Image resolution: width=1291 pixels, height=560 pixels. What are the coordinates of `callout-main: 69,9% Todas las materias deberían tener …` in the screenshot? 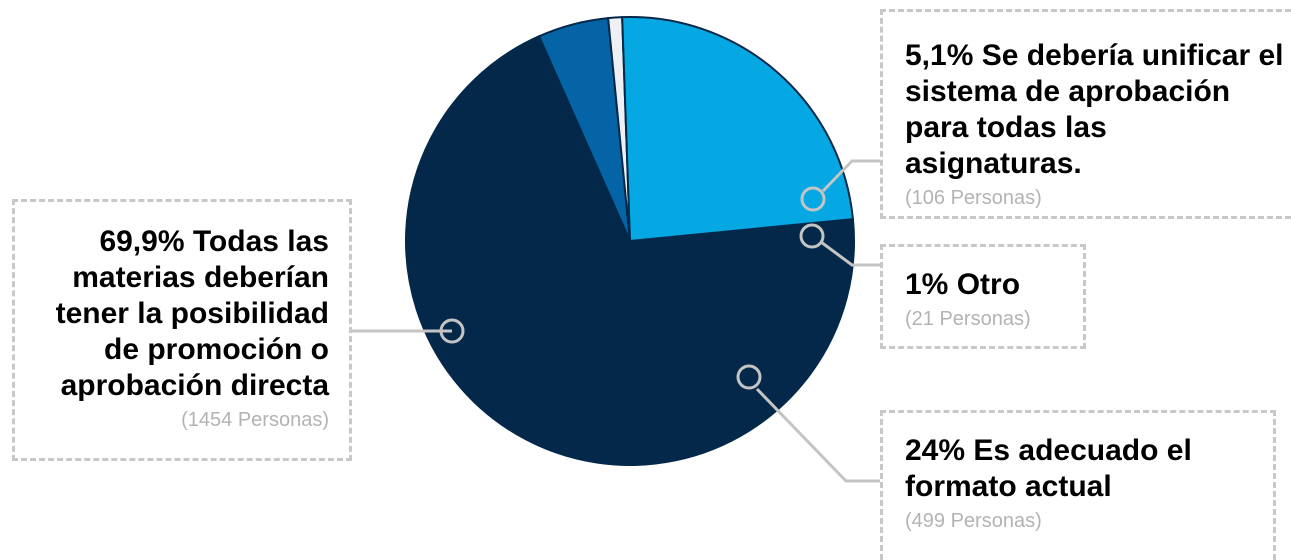 It's located at (182, 330).